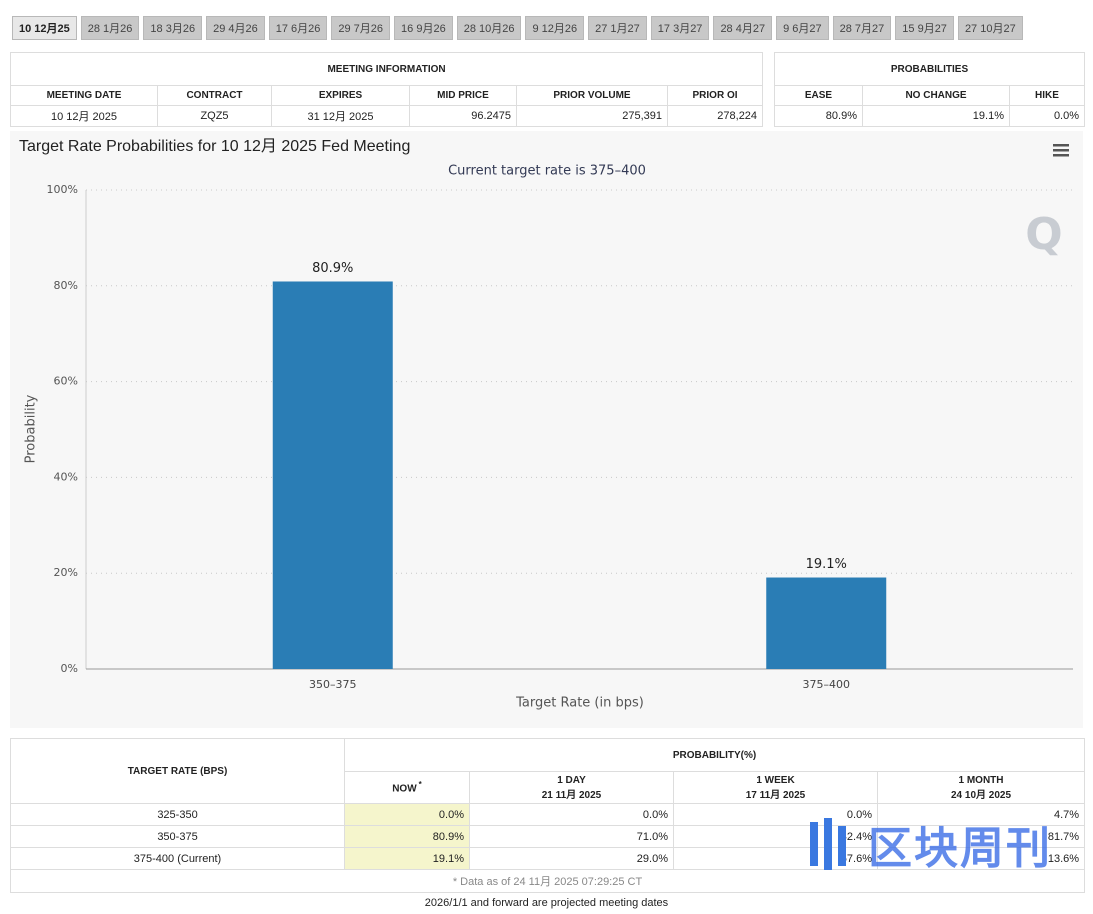 The image size is (1093, 914). What do you see at coordinates (340, 116) in the screenshot?
I see `cell: 31 12月 2025` at bounding box center [340, 116].